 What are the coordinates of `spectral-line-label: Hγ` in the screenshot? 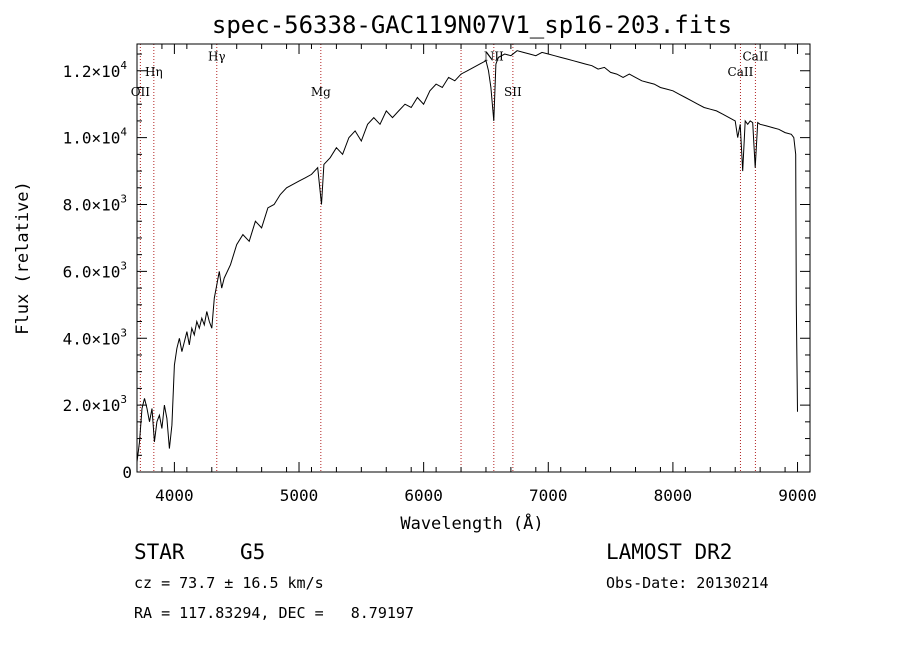 It's located at (217, 57).